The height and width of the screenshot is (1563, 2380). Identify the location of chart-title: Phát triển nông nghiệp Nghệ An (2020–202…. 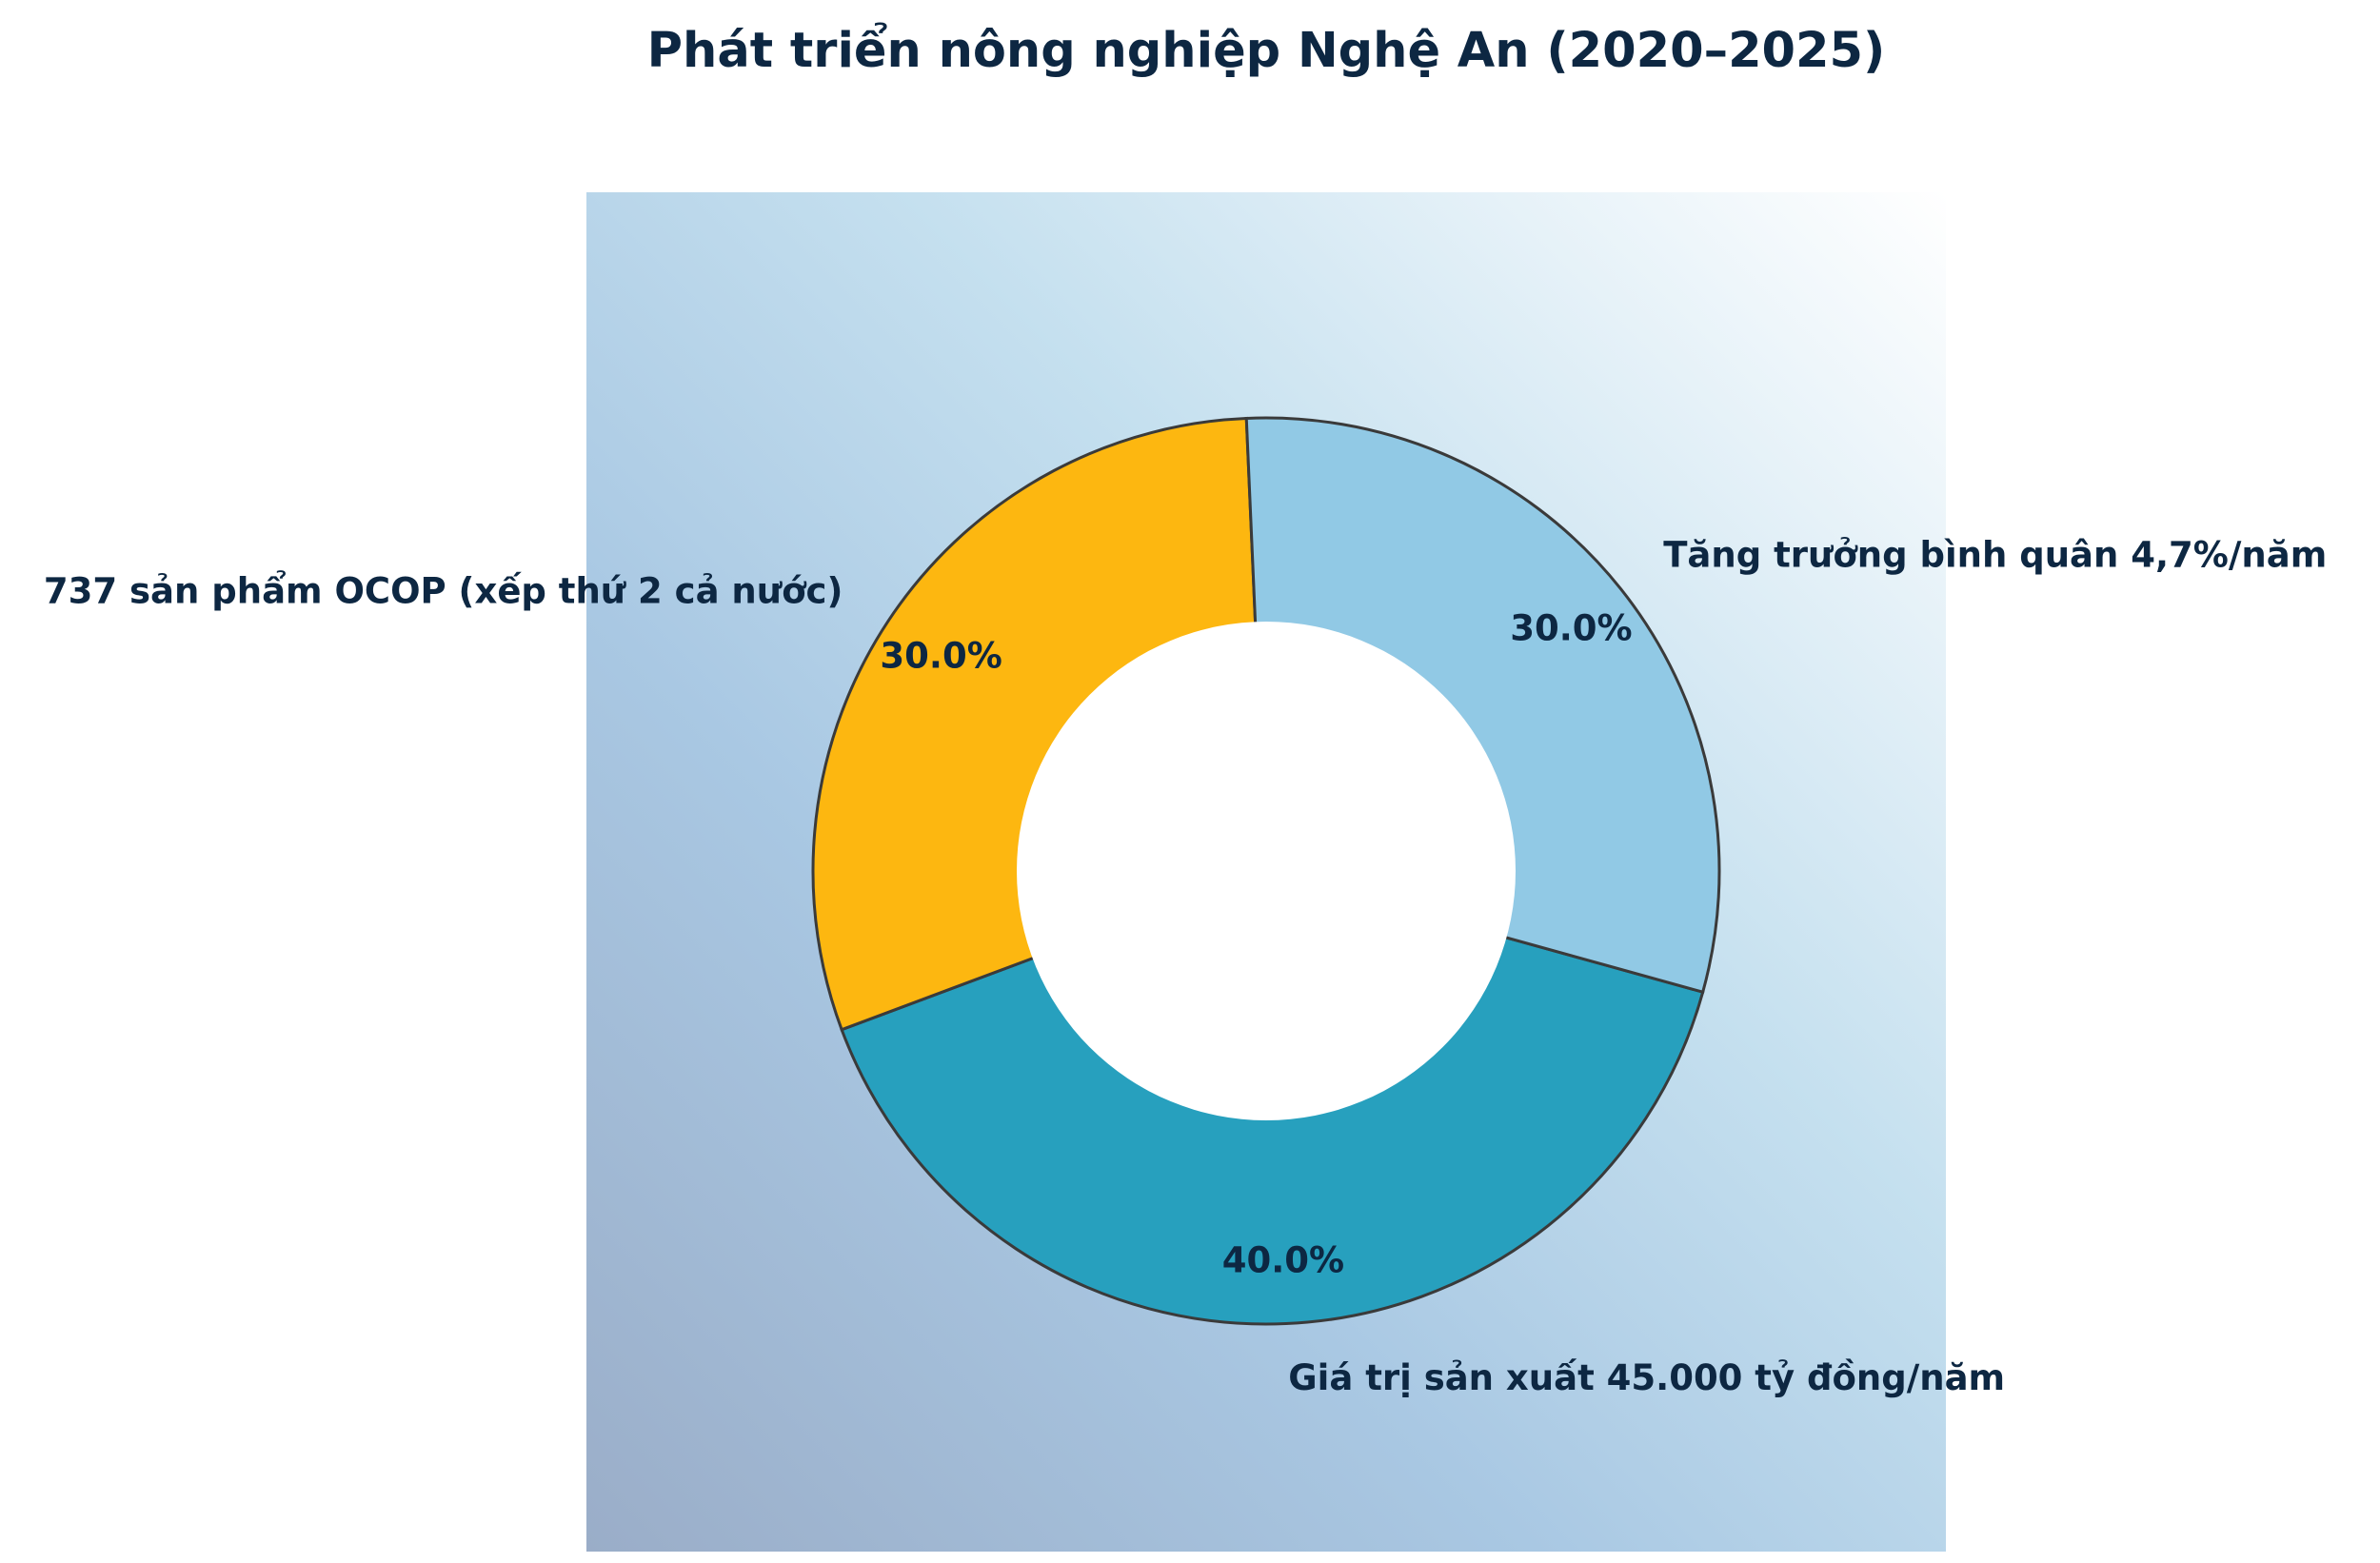
(1266, 50).